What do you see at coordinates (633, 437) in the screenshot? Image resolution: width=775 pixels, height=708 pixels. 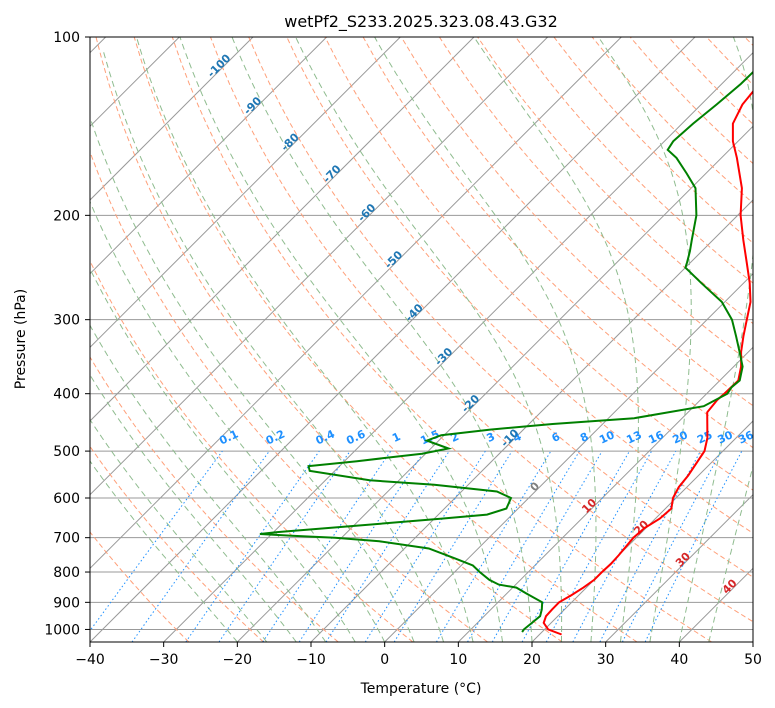 I see `mixing-ratio-label: 13` at bounding box center [633, 437].